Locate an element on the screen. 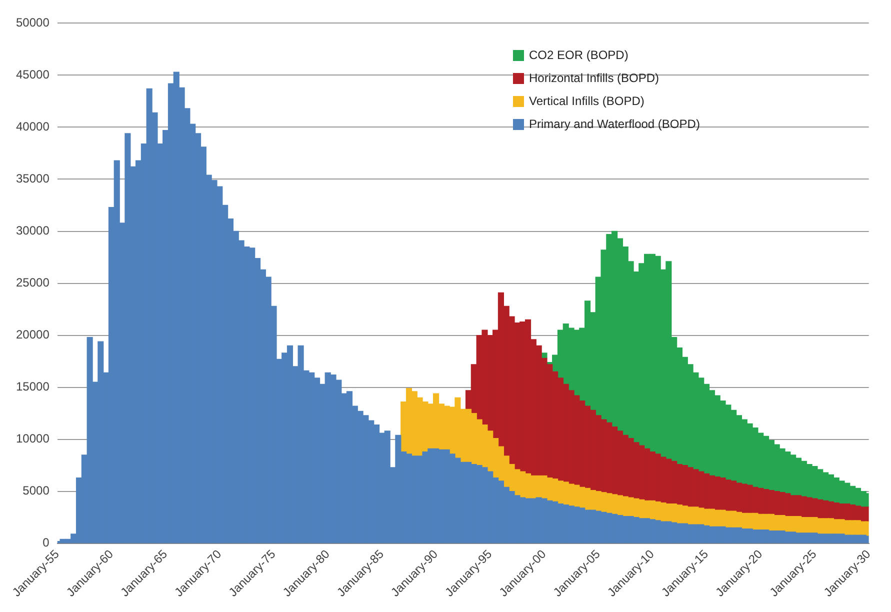  y-tick-label: 10000 is located at coordinates (33, 439).